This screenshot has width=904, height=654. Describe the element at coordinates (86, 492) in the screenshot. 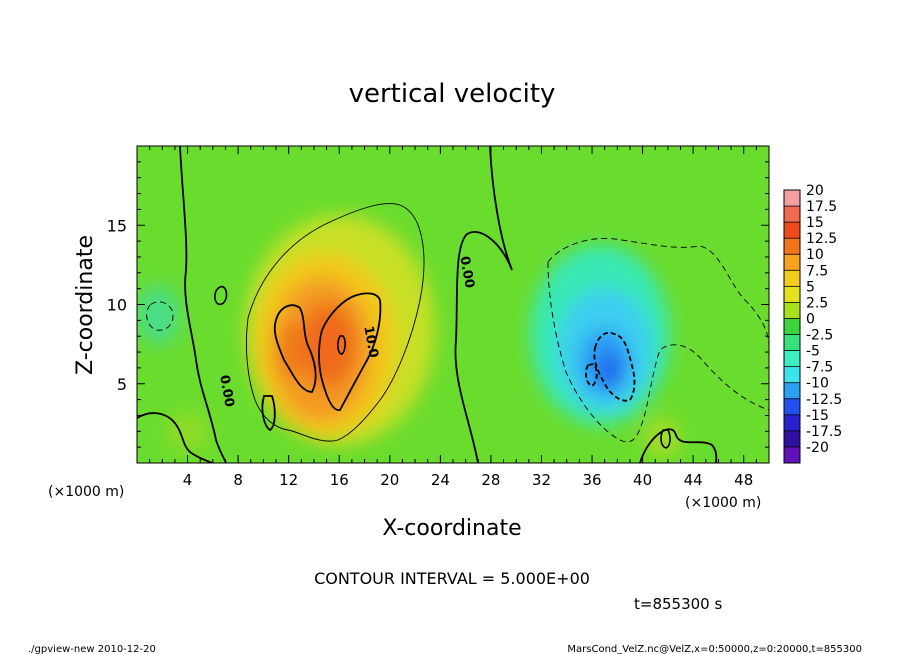

I see `x-unit-left: (×1000 m)` at that location.